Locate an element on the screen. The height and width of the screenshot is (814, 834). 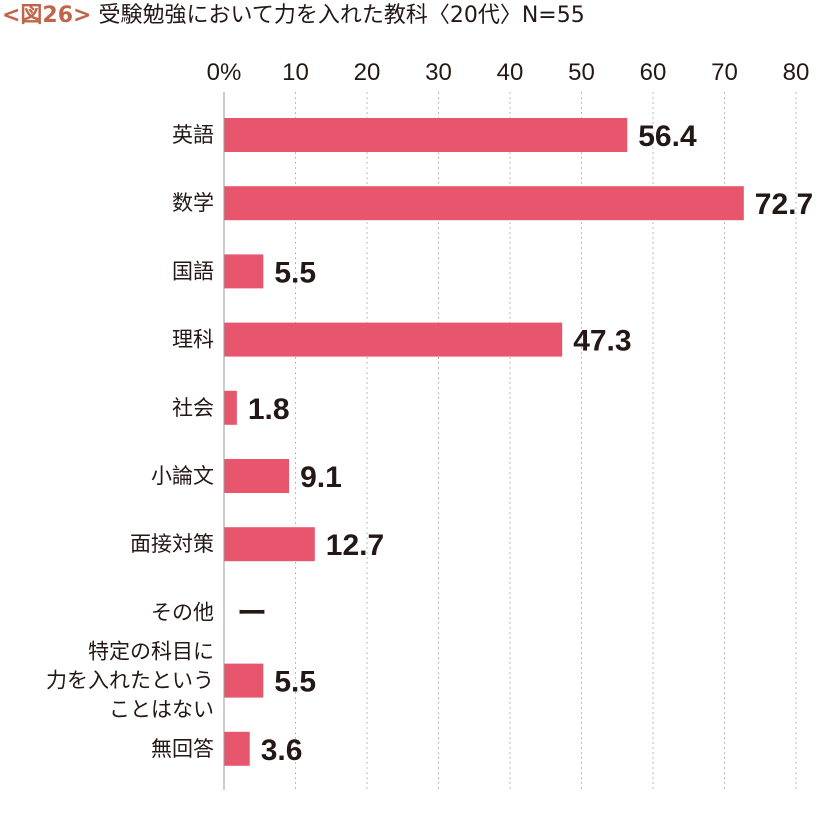
x-tick-label: 0% is located at coordinates (224, 72).